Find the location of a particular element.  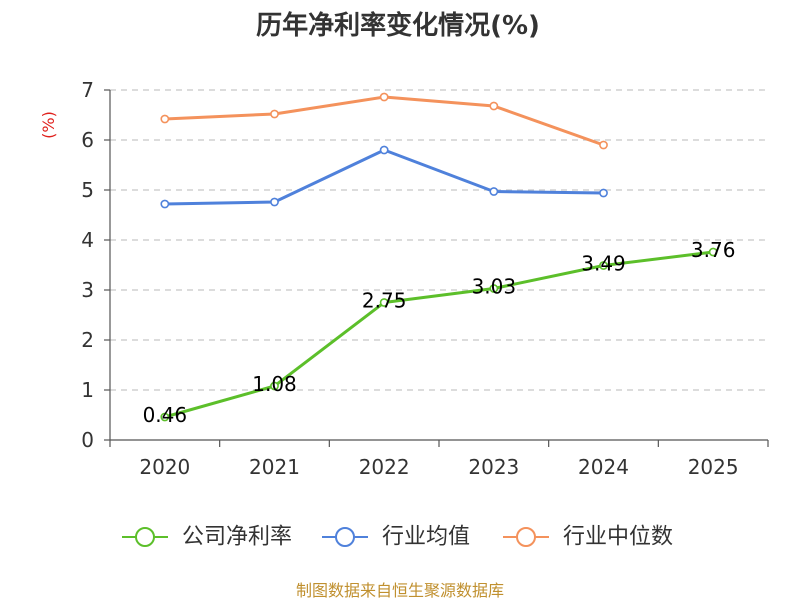

legend-item: 行业均值 is located at coordinates (396, 537).